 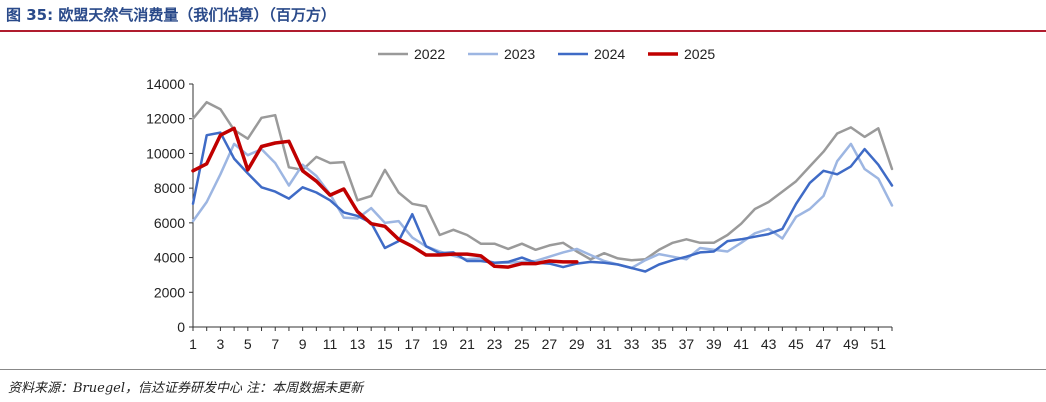 What do you see at coordinates (429, 54) in the screenshot?
I see `legend-label-2022: 2022` at bounding box center [429, 54].